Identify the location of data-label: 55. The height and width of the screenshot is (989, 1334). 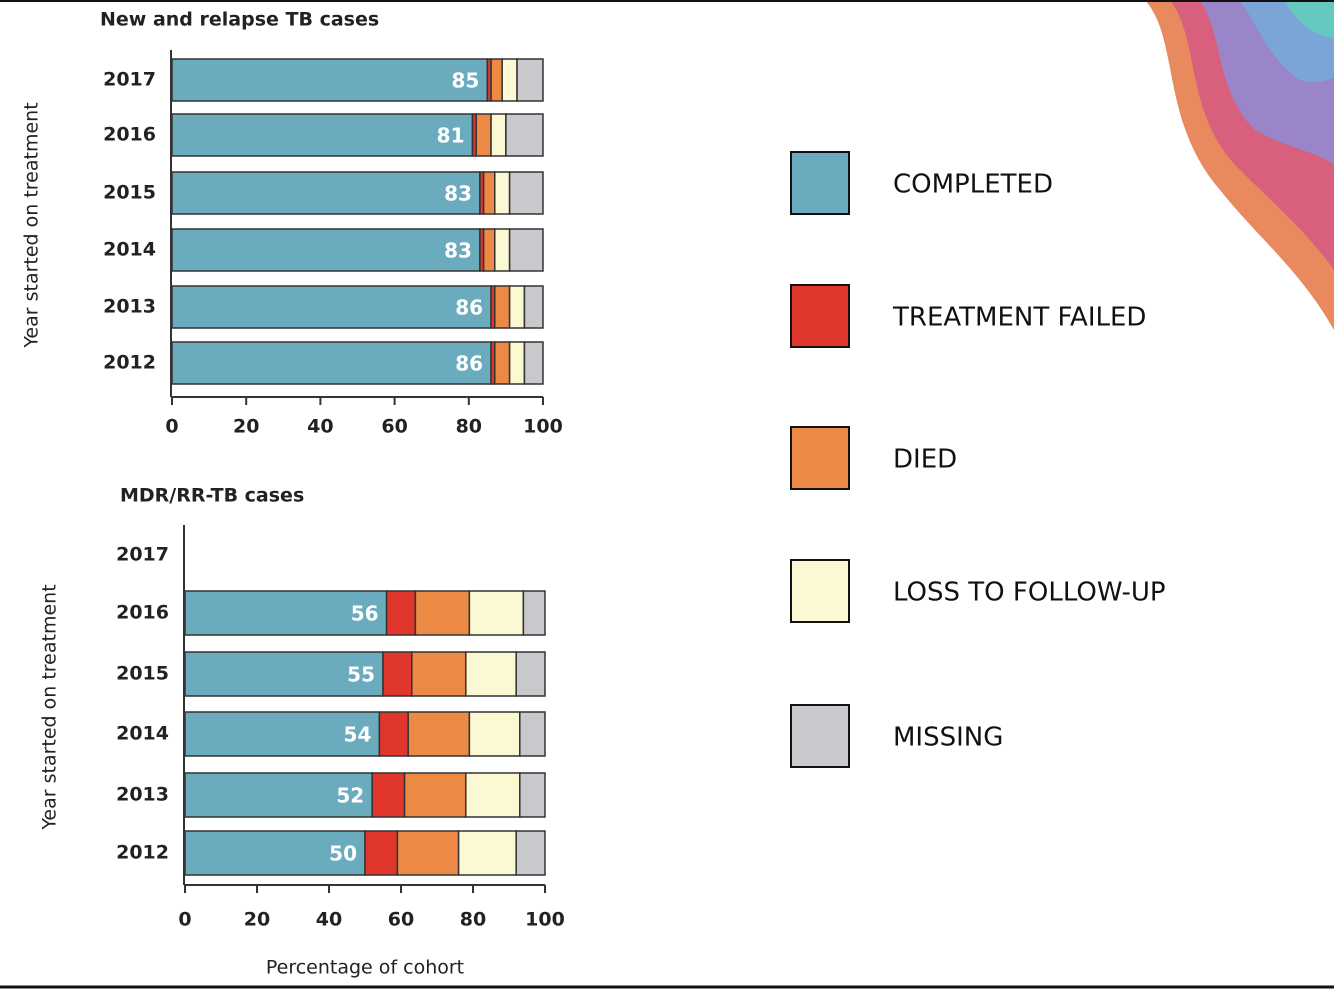
(361, 675).